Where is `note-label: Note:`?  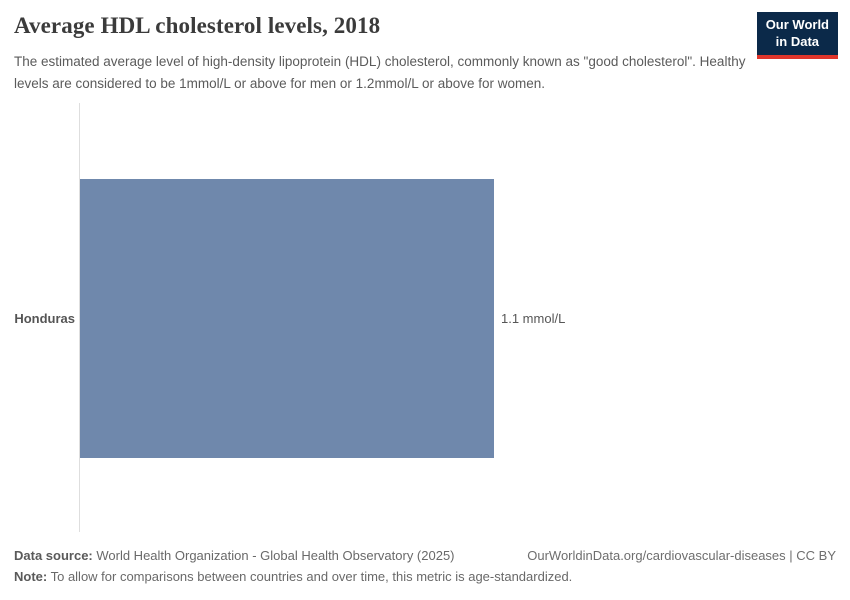 note-label: Note: is located at coordinates (31, 576).